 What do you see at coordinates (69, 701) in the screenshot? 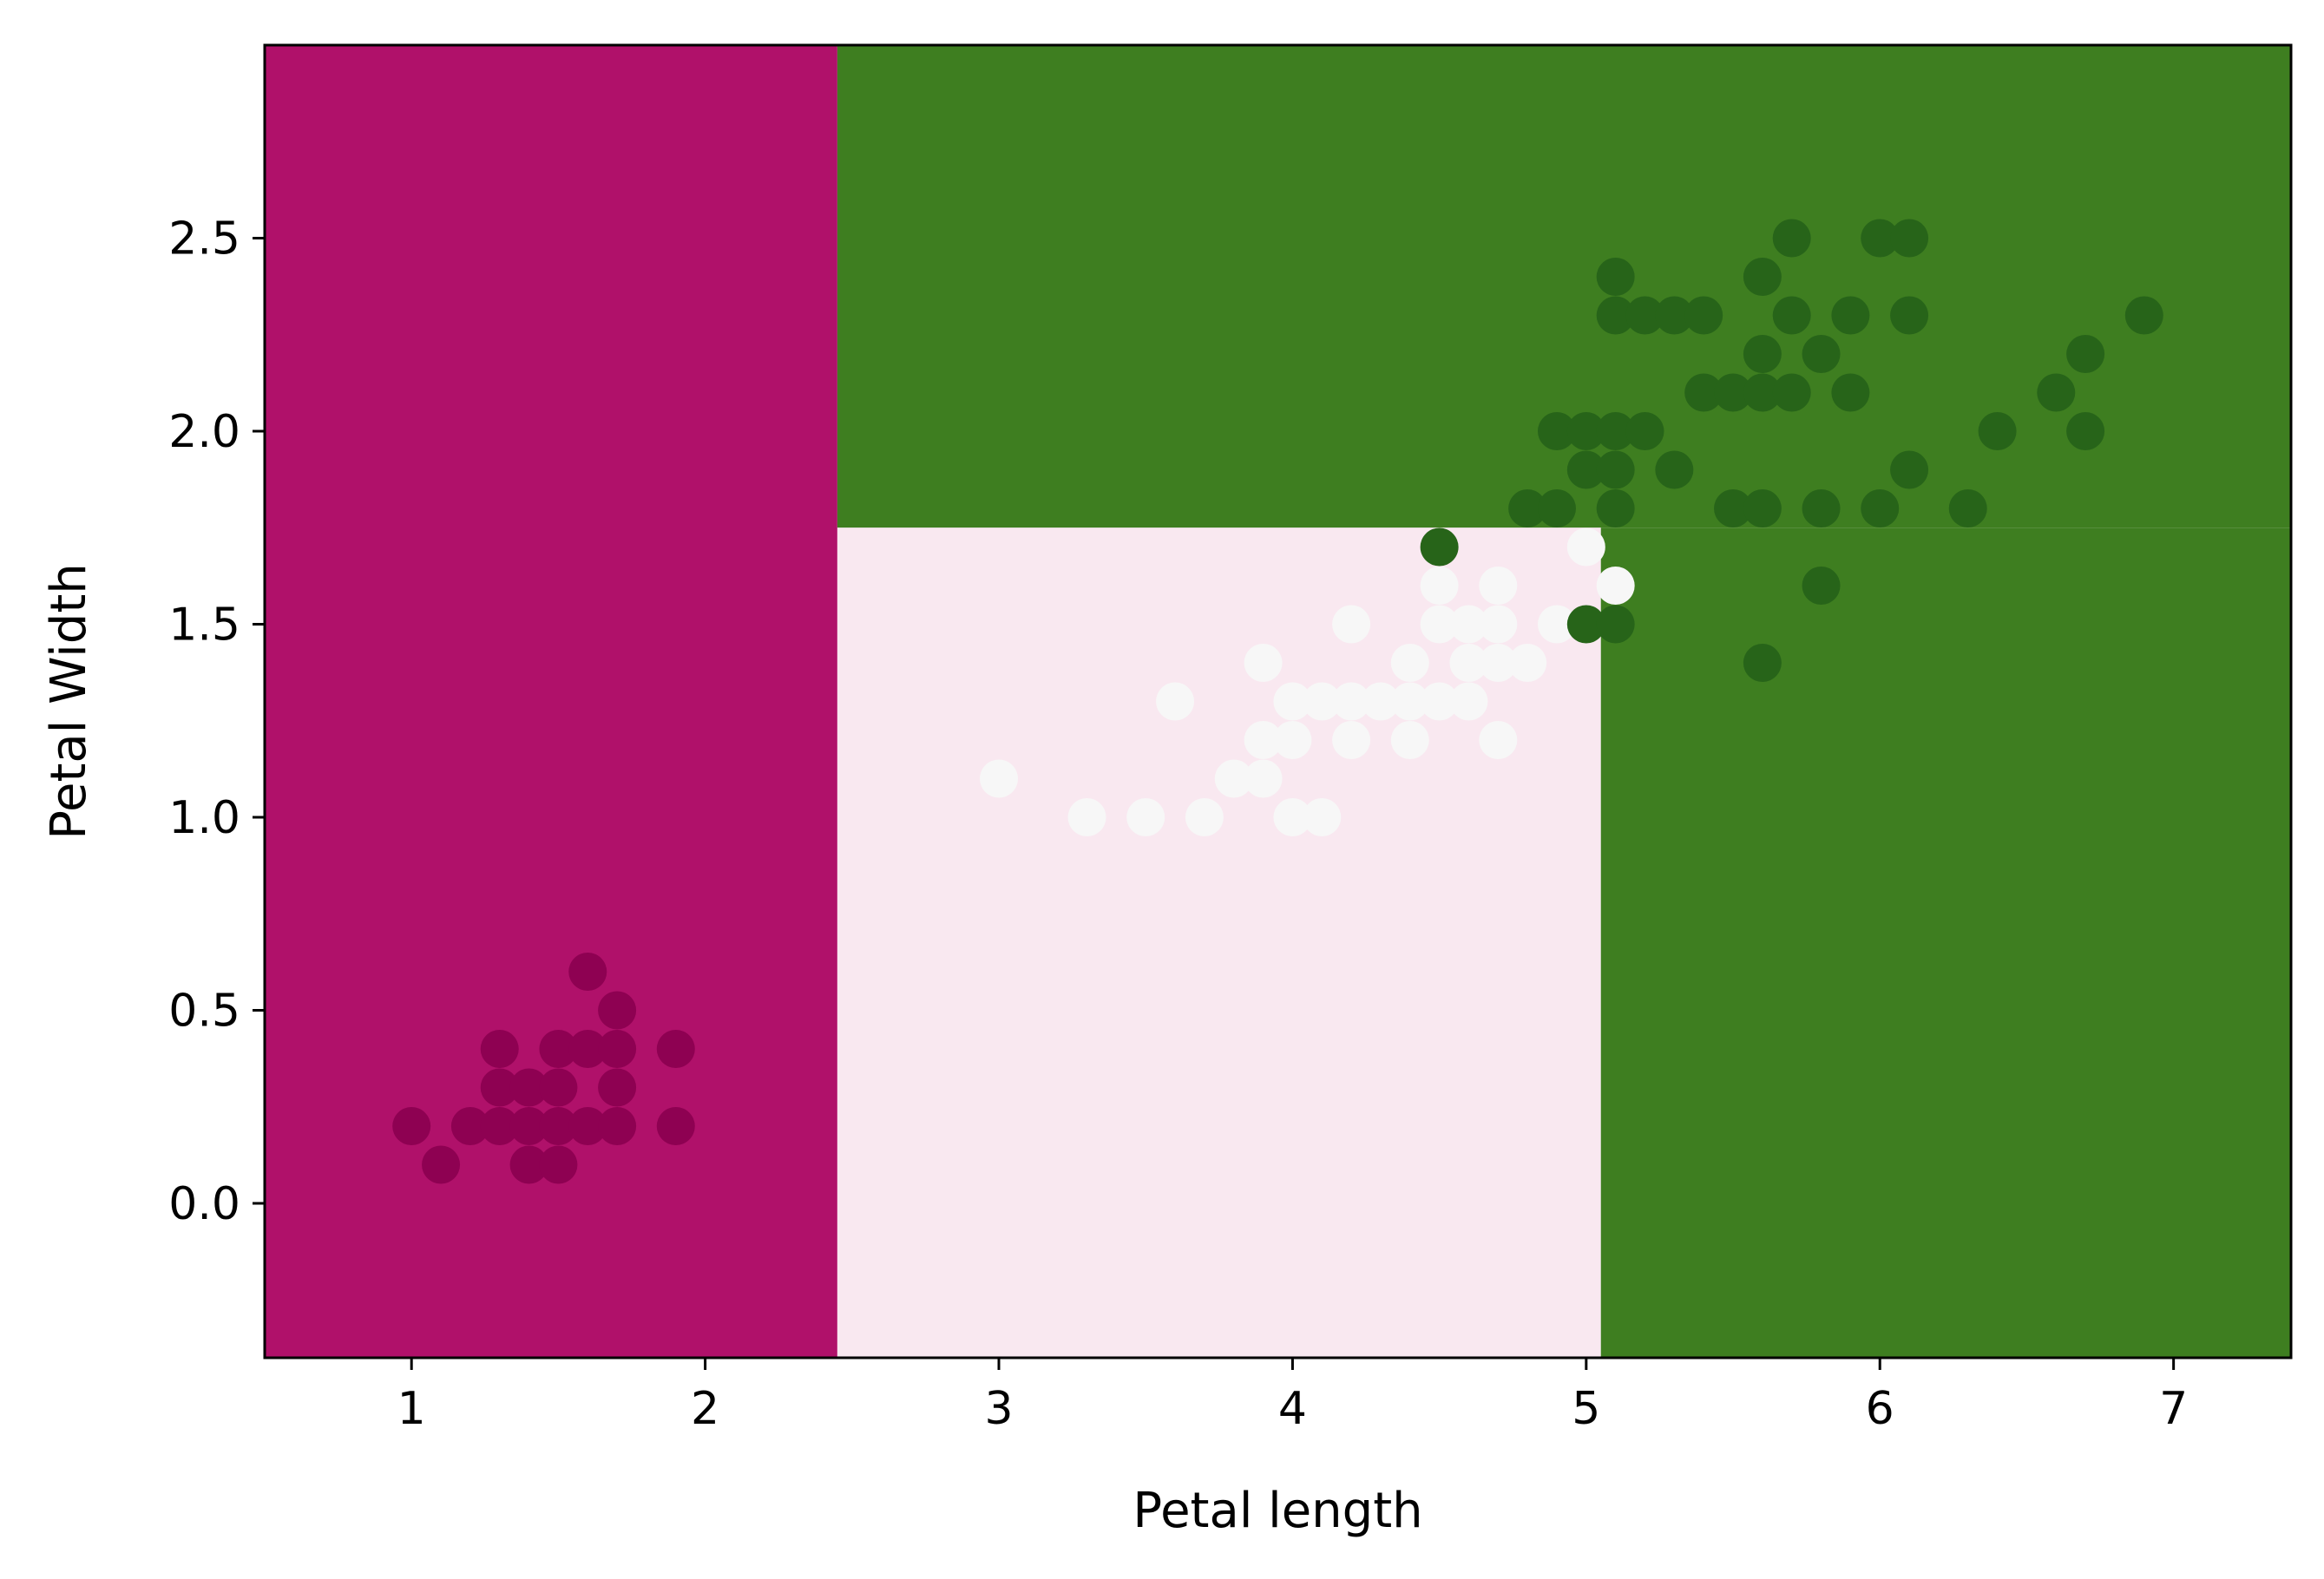
I see `y-axis-label: Petal Width` at bounding box center [69, 701].